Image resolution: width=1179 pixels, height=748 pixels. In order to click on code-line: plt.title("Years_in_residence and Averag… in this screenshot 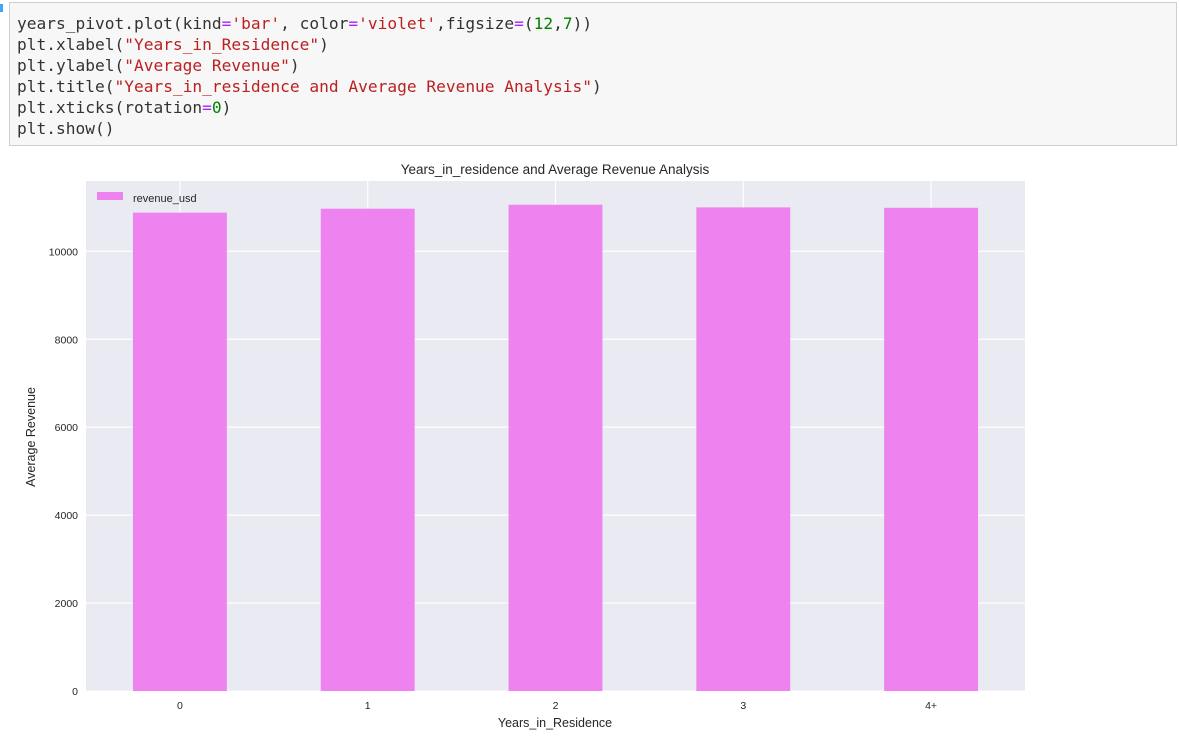, I will do `click(596, 86)`.